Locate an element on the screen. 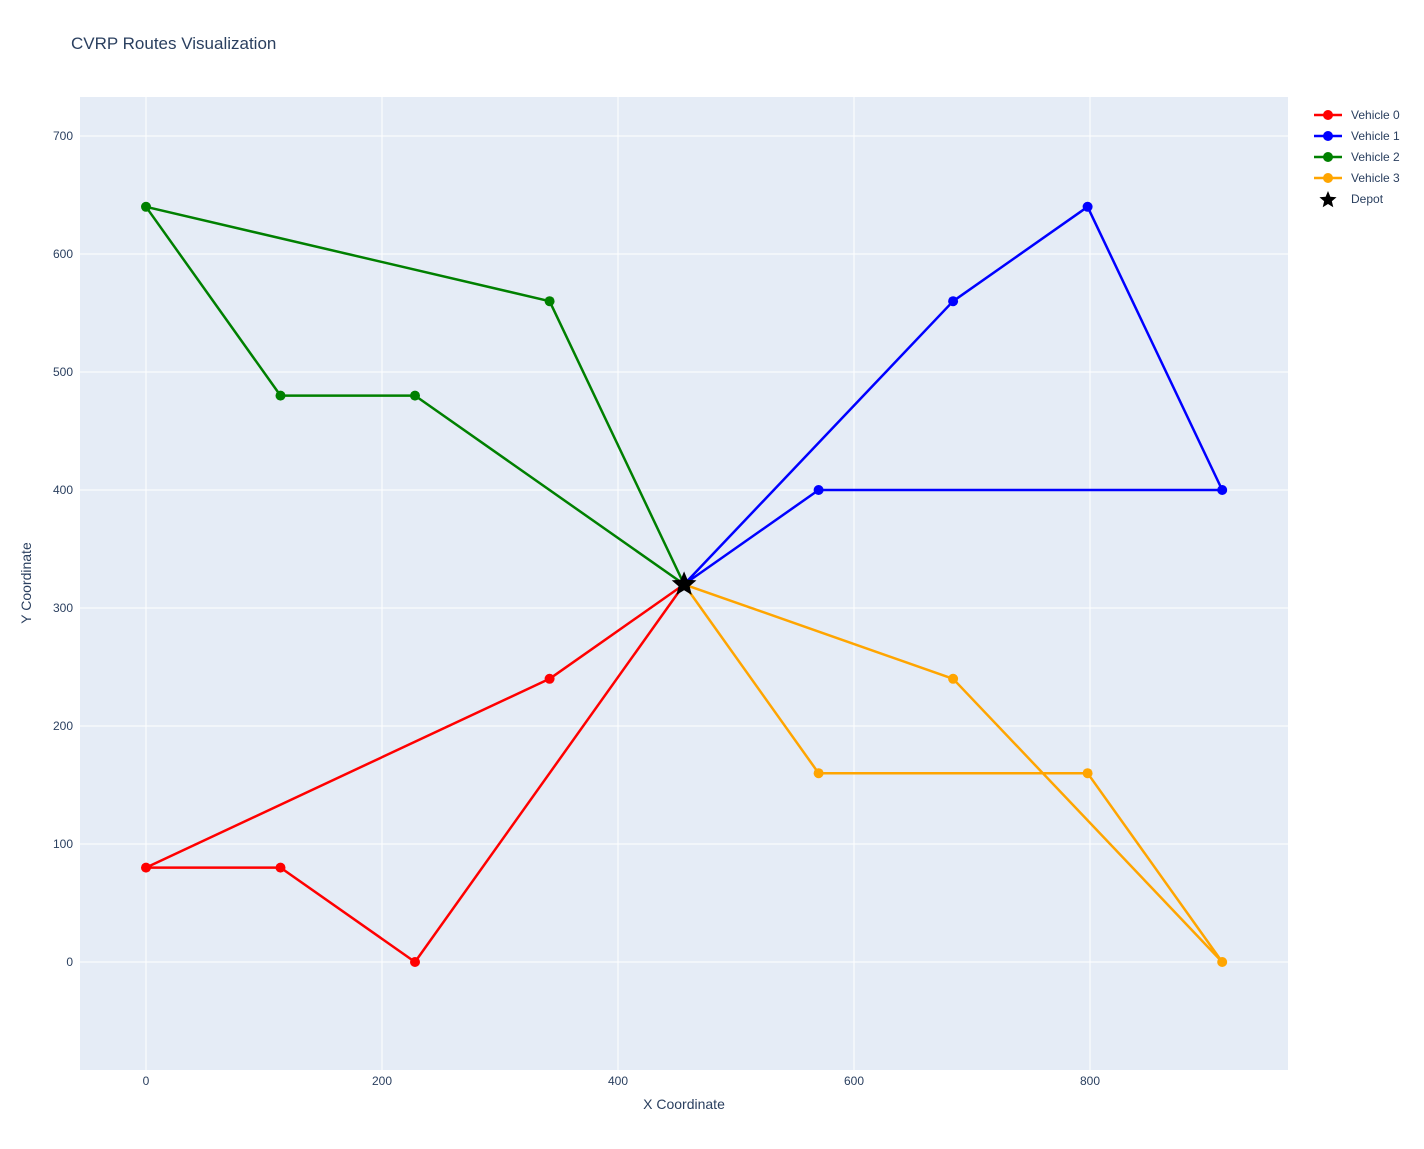 Image resolution: width=1424 pixels, height=1149 pixels. x-tick-label-200: 200 is located at coordinates (382, 1081).